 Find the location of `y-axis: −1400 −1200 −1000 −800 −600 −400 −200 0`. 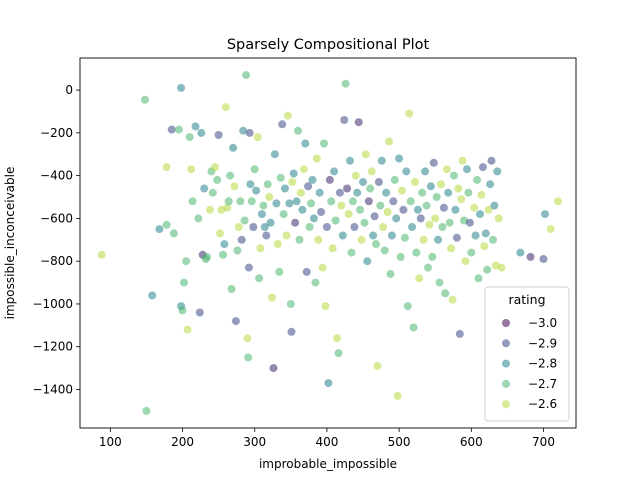

y-axis: −1400 −1200 −1000 −800 −600 −400 −200 0 is located at coordinates (56, 240).